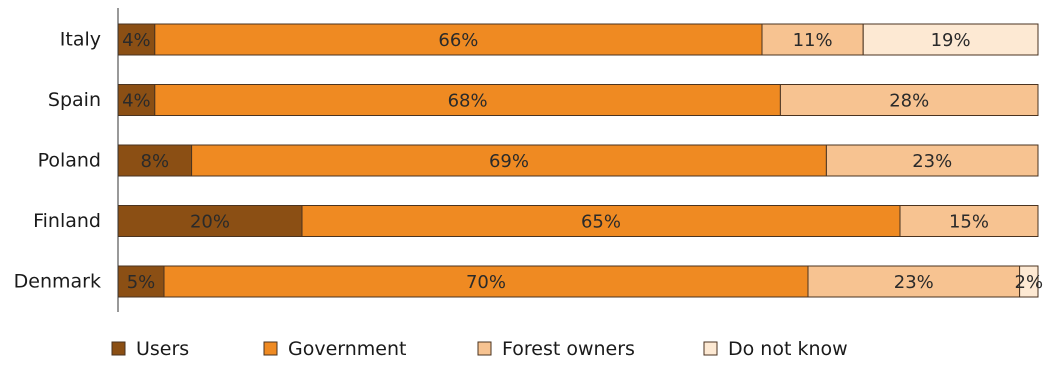 The height and width of the screenshot is (365, 1055). Describe the element at coordinates (347, 349) in the screenshot. I see `legend-label-government: Government` at that location.